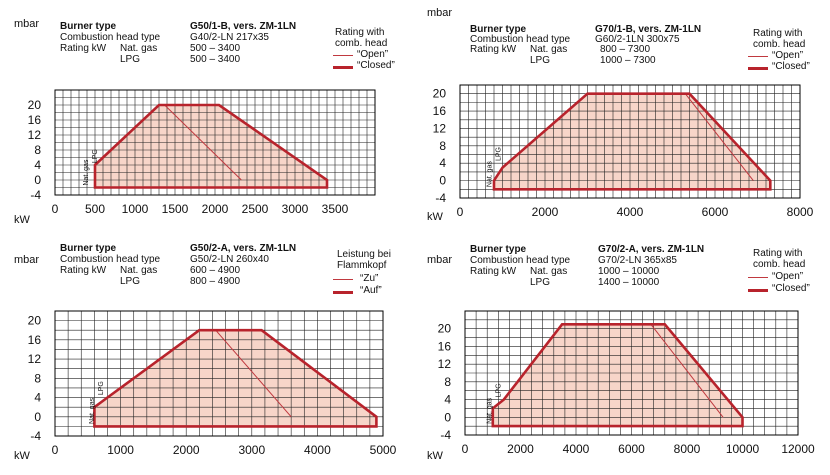  What do you see at coordinates (447, 382) in the screenshot?
I see `y-tick-label: 8` at bounding box center [447, 382].